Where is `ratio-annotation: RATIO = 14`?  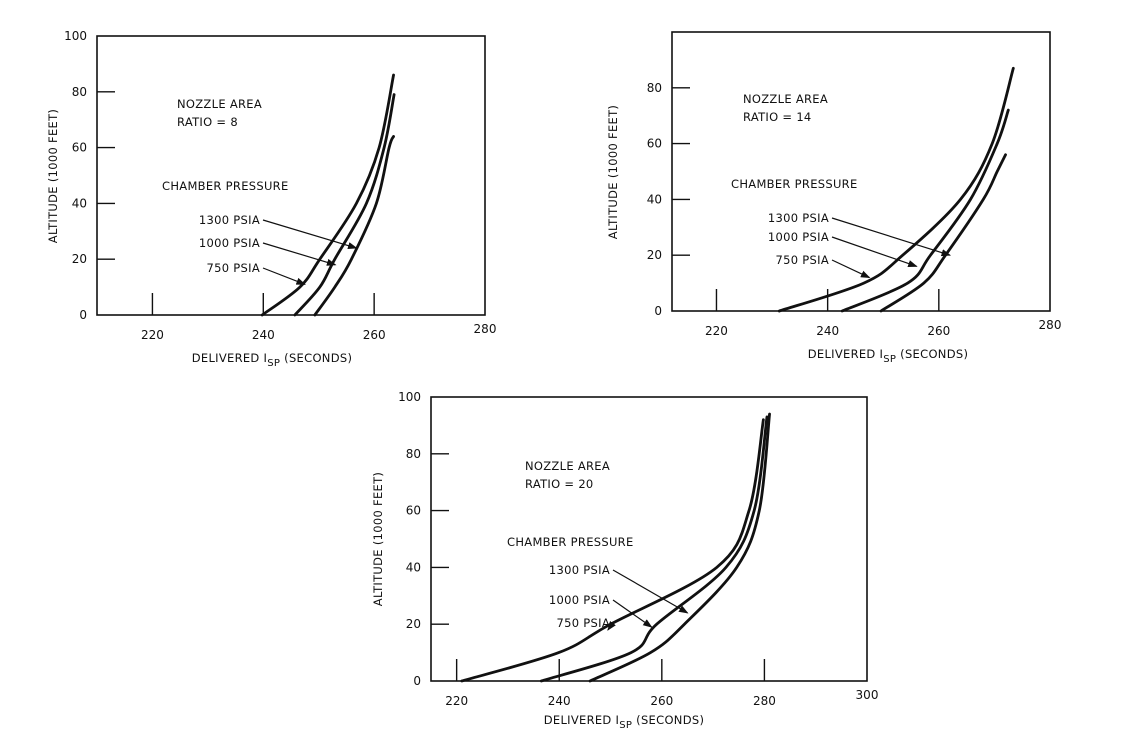
ratio-annotation: RATIO = 14 is located at coordinates (777, 117).